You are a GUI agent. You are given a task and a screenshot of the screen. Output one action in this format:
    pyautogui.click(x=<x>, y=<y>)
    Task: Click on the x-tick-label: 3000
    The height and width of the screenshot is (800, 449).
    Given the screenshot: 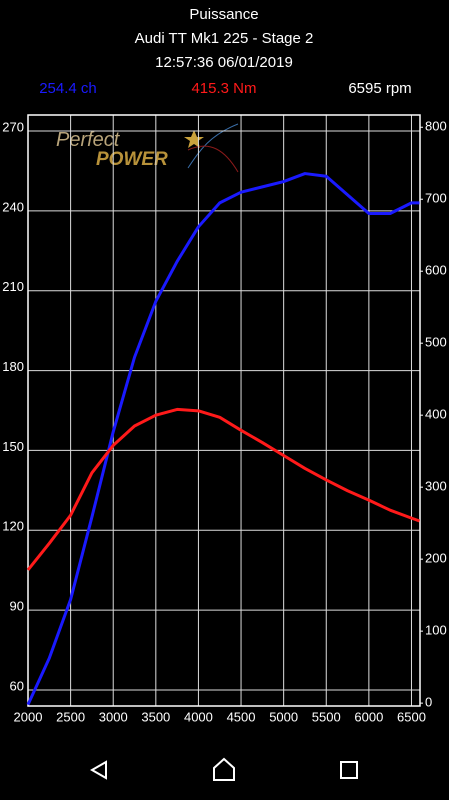 What is the action you would take?
    pyautogui.click(x=113, y=716)
    